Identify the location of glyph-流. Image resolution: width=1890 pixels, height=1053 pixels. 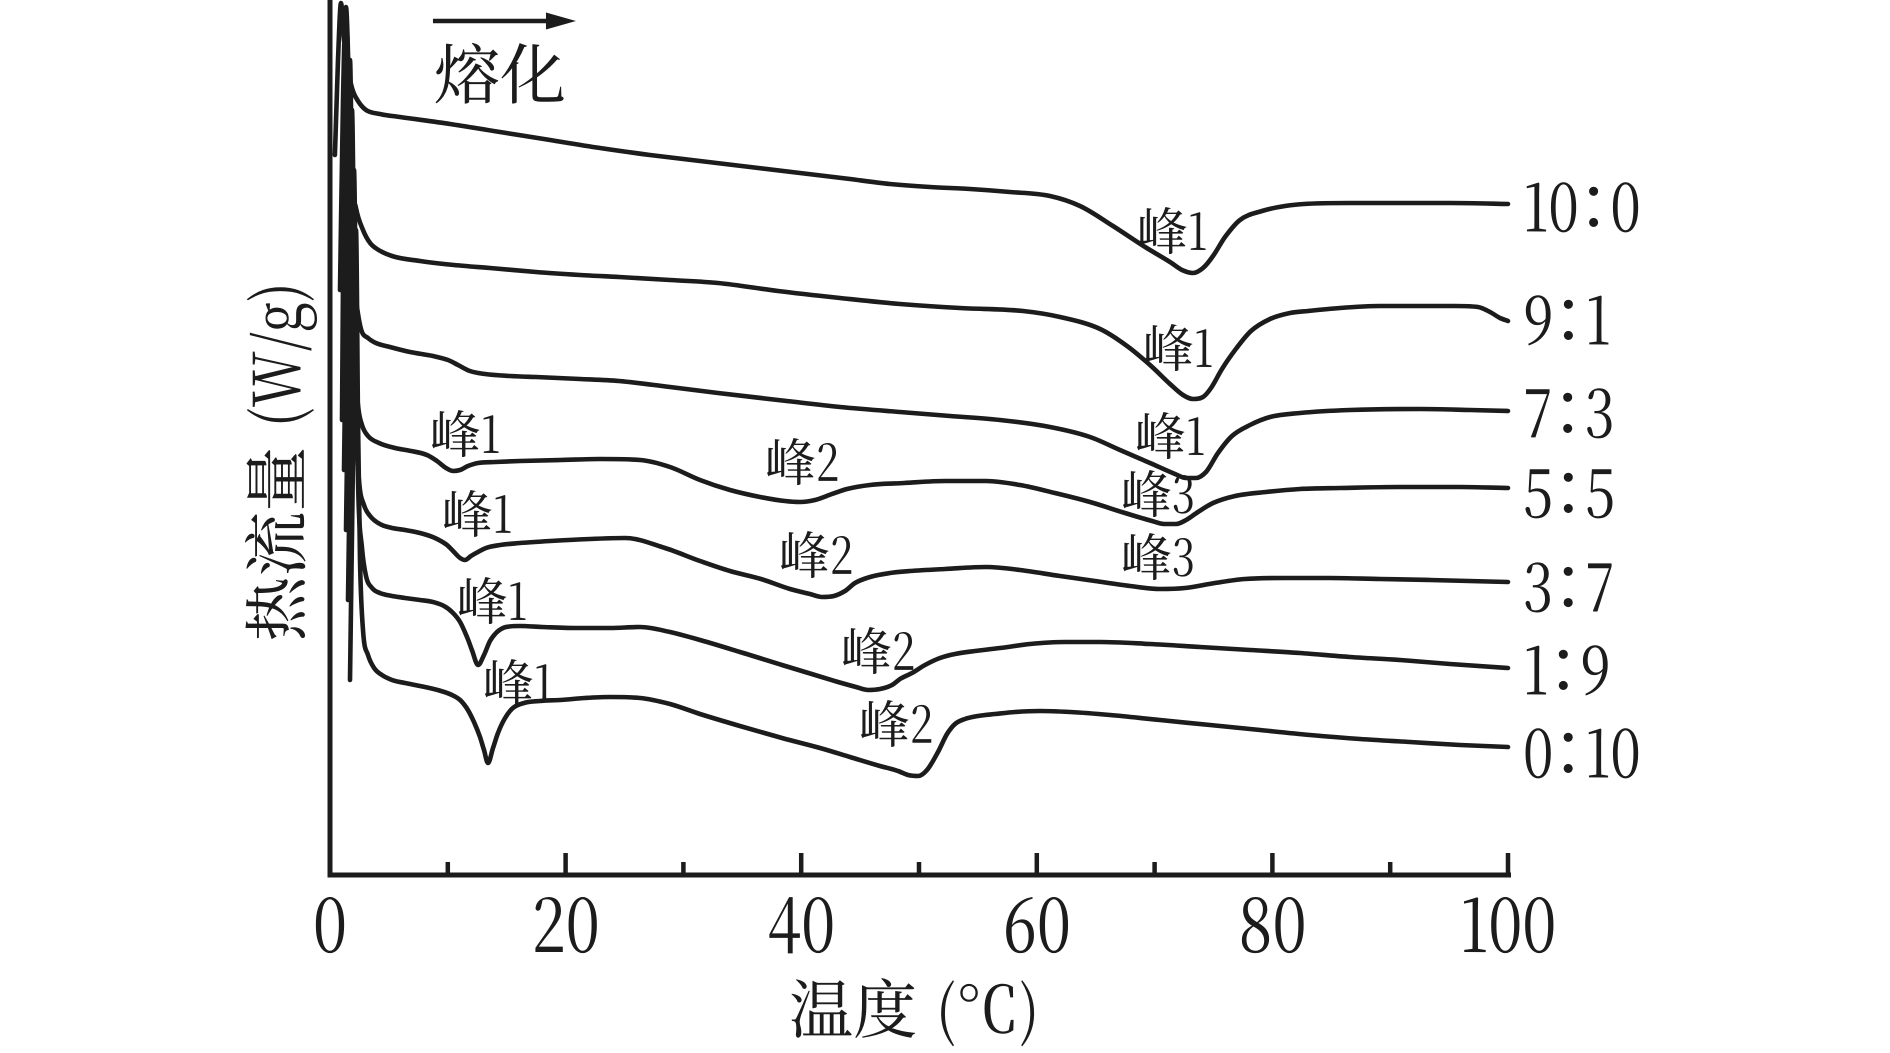
(275, 543).